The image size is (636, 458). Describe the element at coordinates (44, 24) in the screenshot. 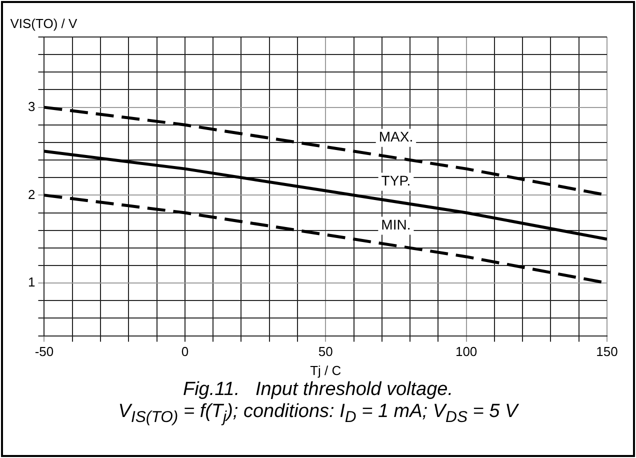

I see `y-axis-title: VIS(TO) / V` at that location.